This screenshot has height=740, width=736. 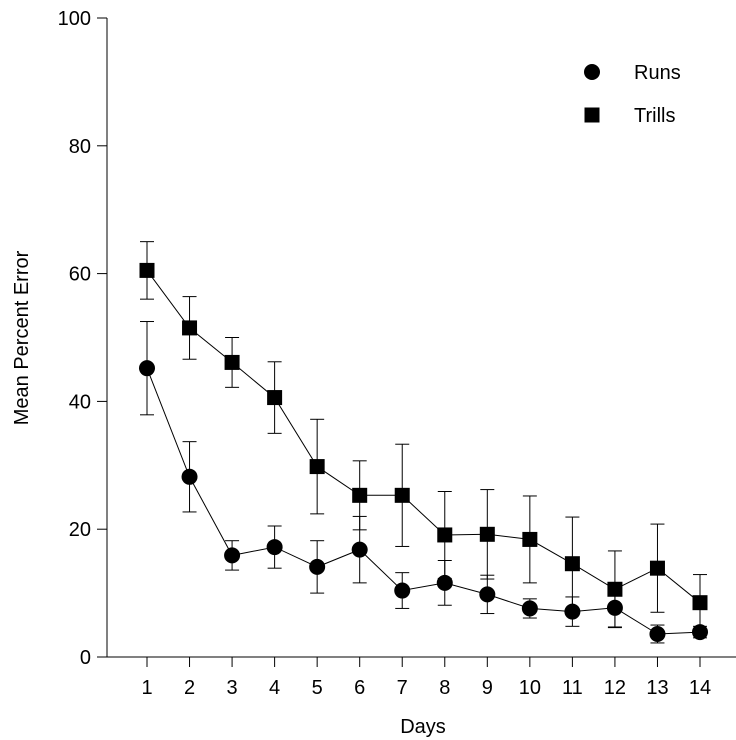 I want to click on legend: Runs Trills, so click(x=632, y=94).